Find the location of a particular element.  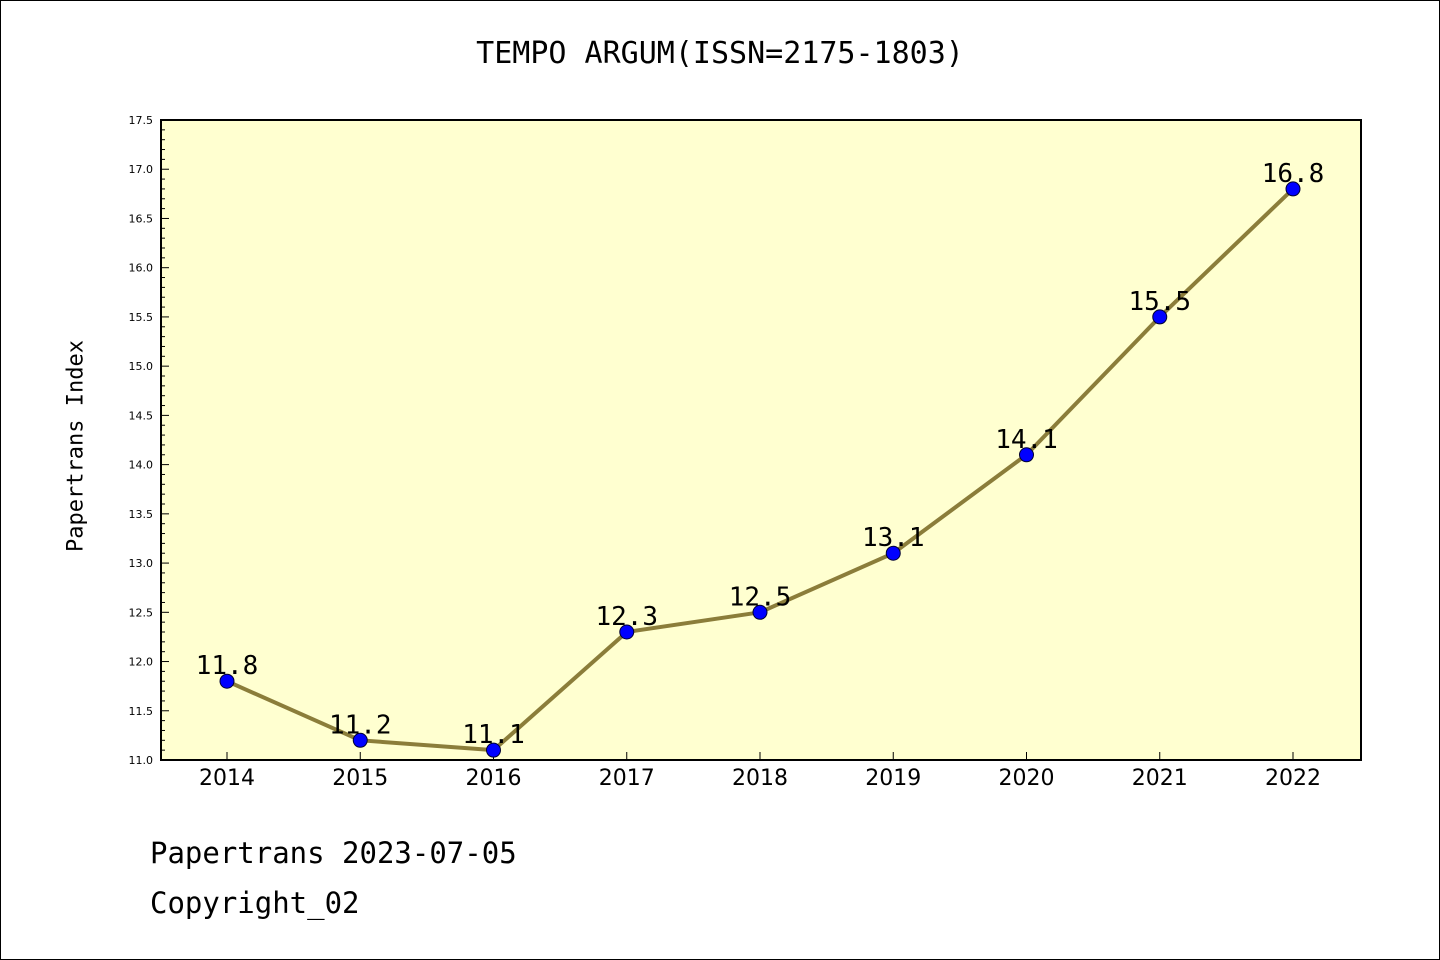

data-label: 11.8 is located at coordinates (227, 666).